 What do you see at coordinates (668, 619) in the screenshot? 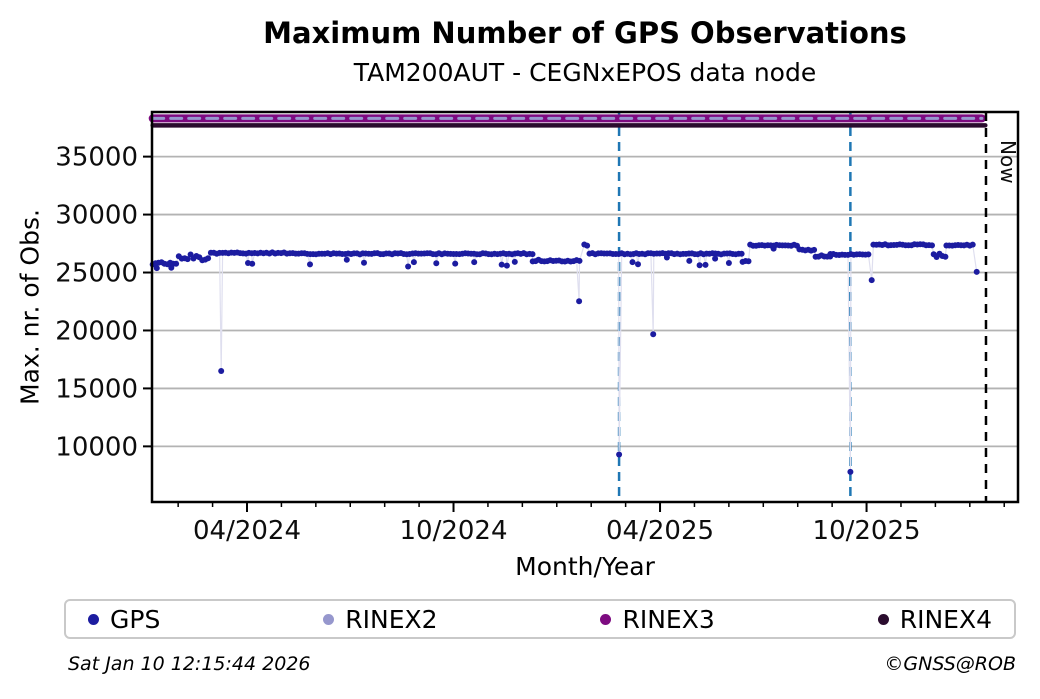
I see `legend-label-rinex3: RINEX3` at bounding box center [668, 619].